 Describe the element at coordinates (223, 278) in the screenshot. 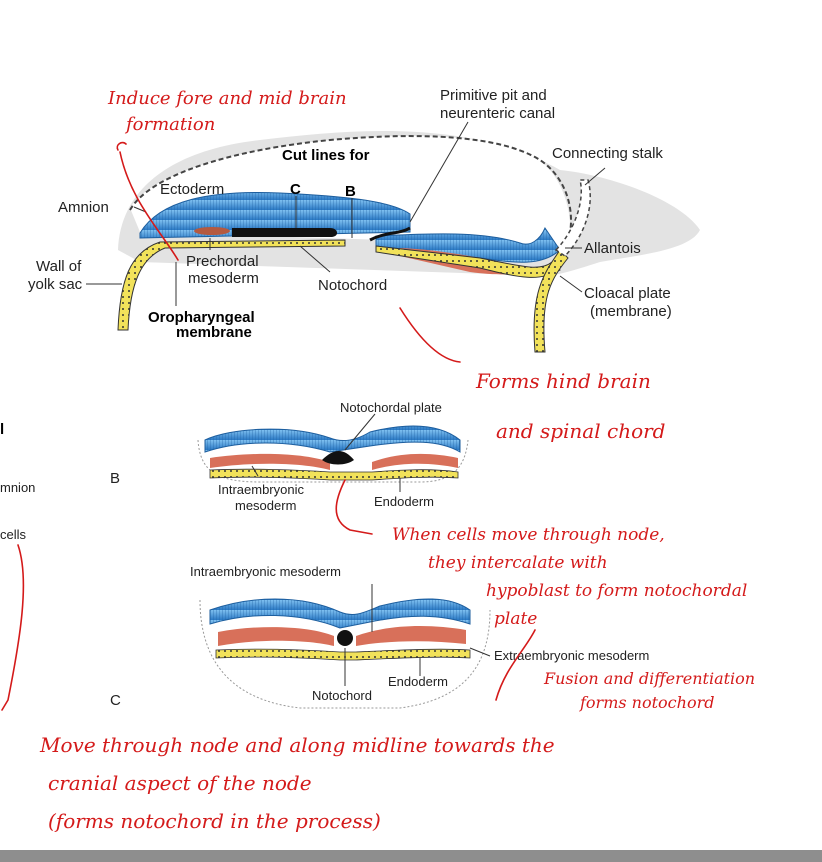

I see `label-prechordal-2: mesoderm` at that location.